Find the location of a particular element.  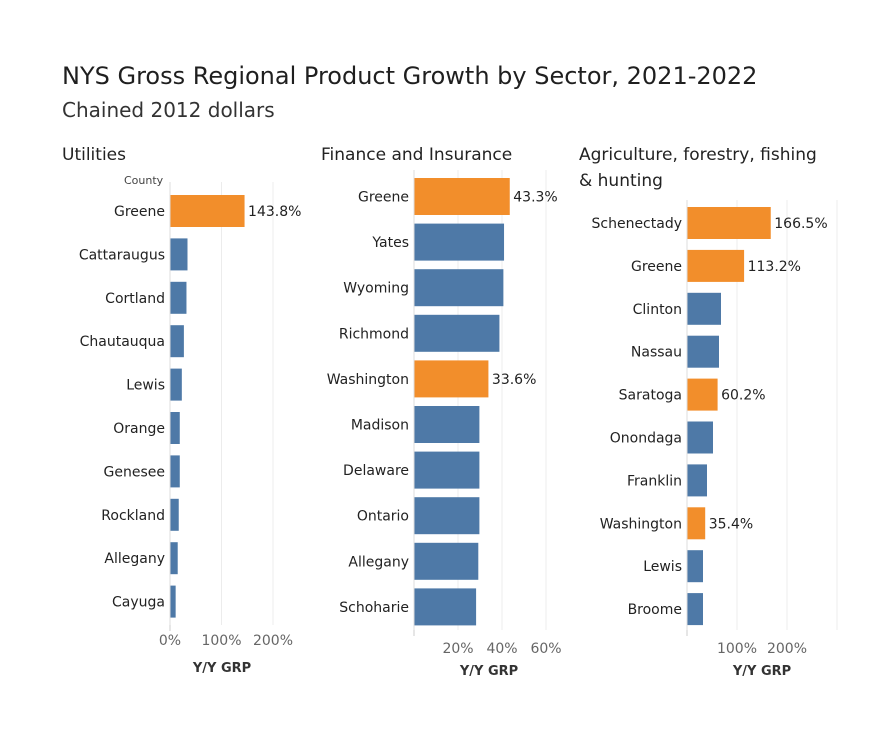

category-label: Schenectady is located at coordinates (637, 224).